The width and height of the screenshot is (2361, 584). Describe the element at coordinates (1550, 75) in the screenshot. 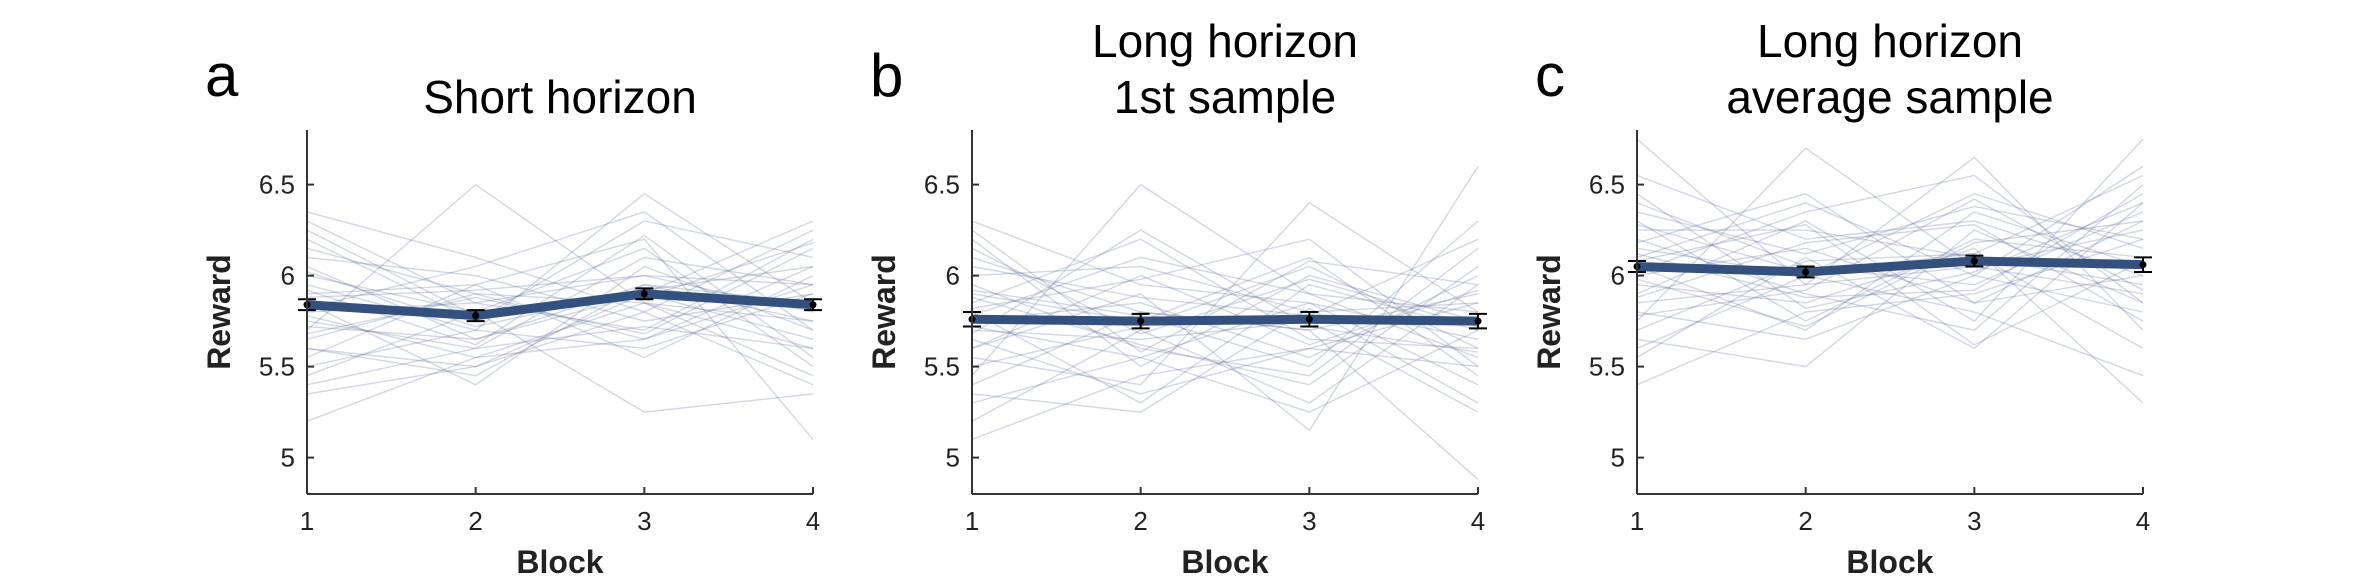

I see `panel-letter: c` at that location.